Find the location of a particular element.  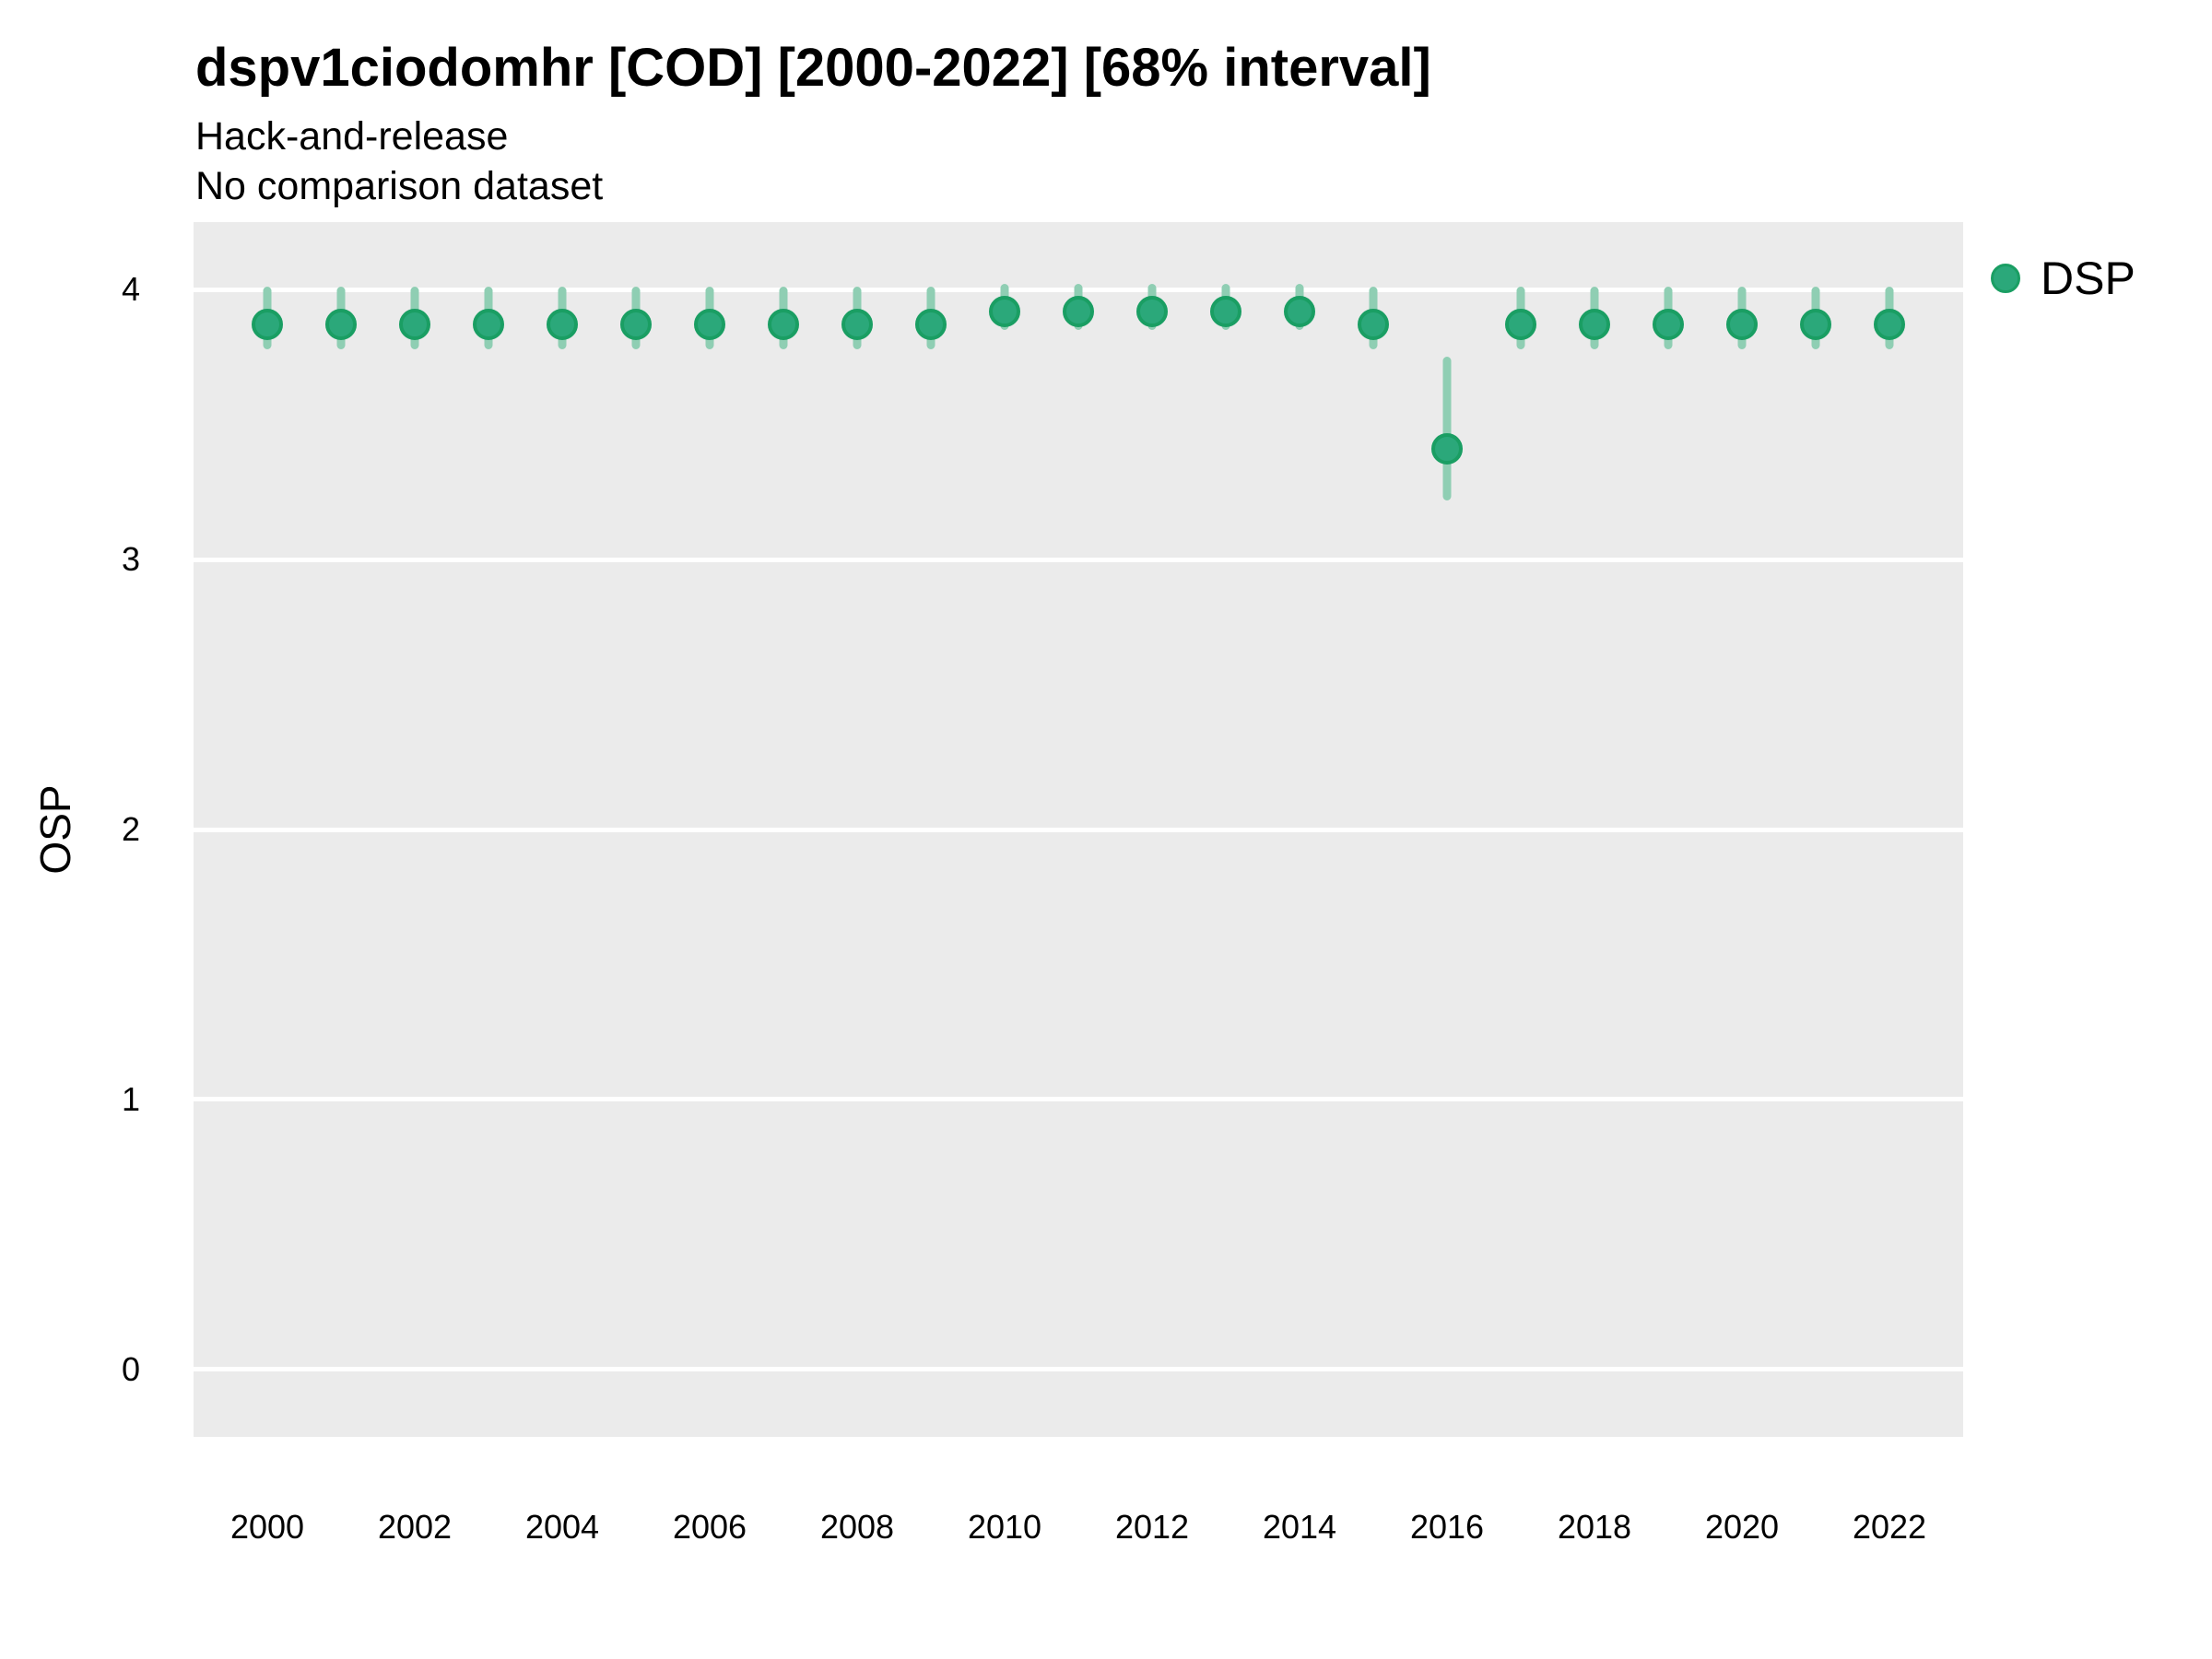

data-point-2017 is located at coordinates (1520, 325).